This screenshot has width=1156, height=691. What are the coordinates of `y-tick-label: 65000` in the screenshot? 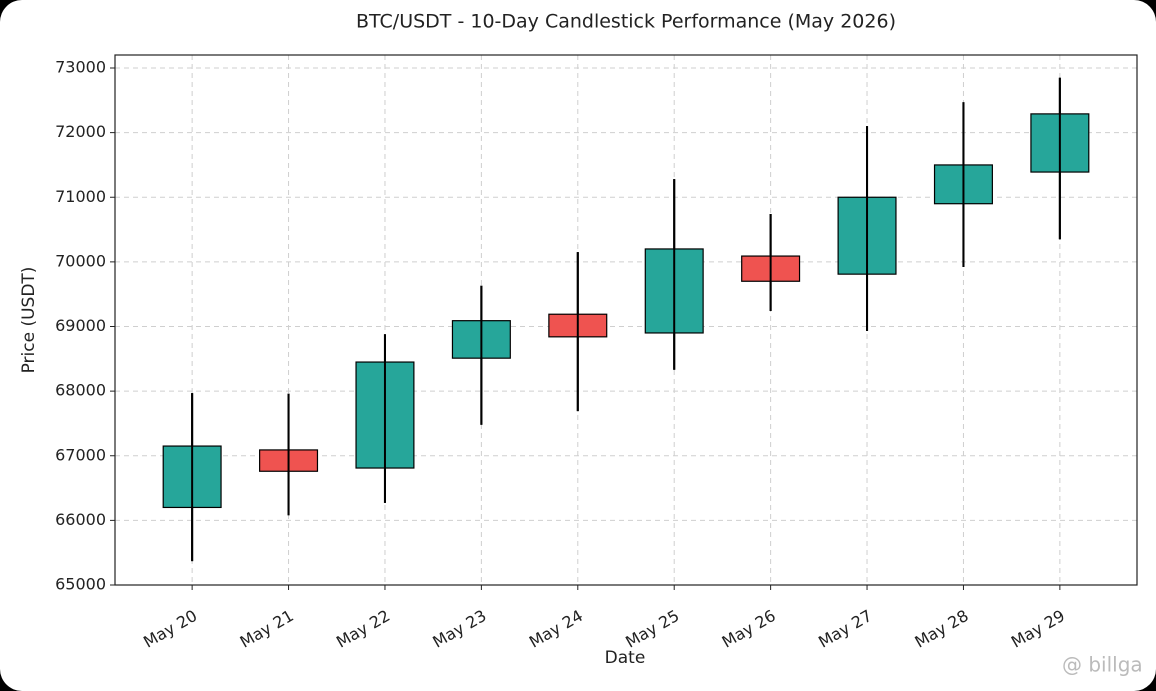 It's located at (80, 584).